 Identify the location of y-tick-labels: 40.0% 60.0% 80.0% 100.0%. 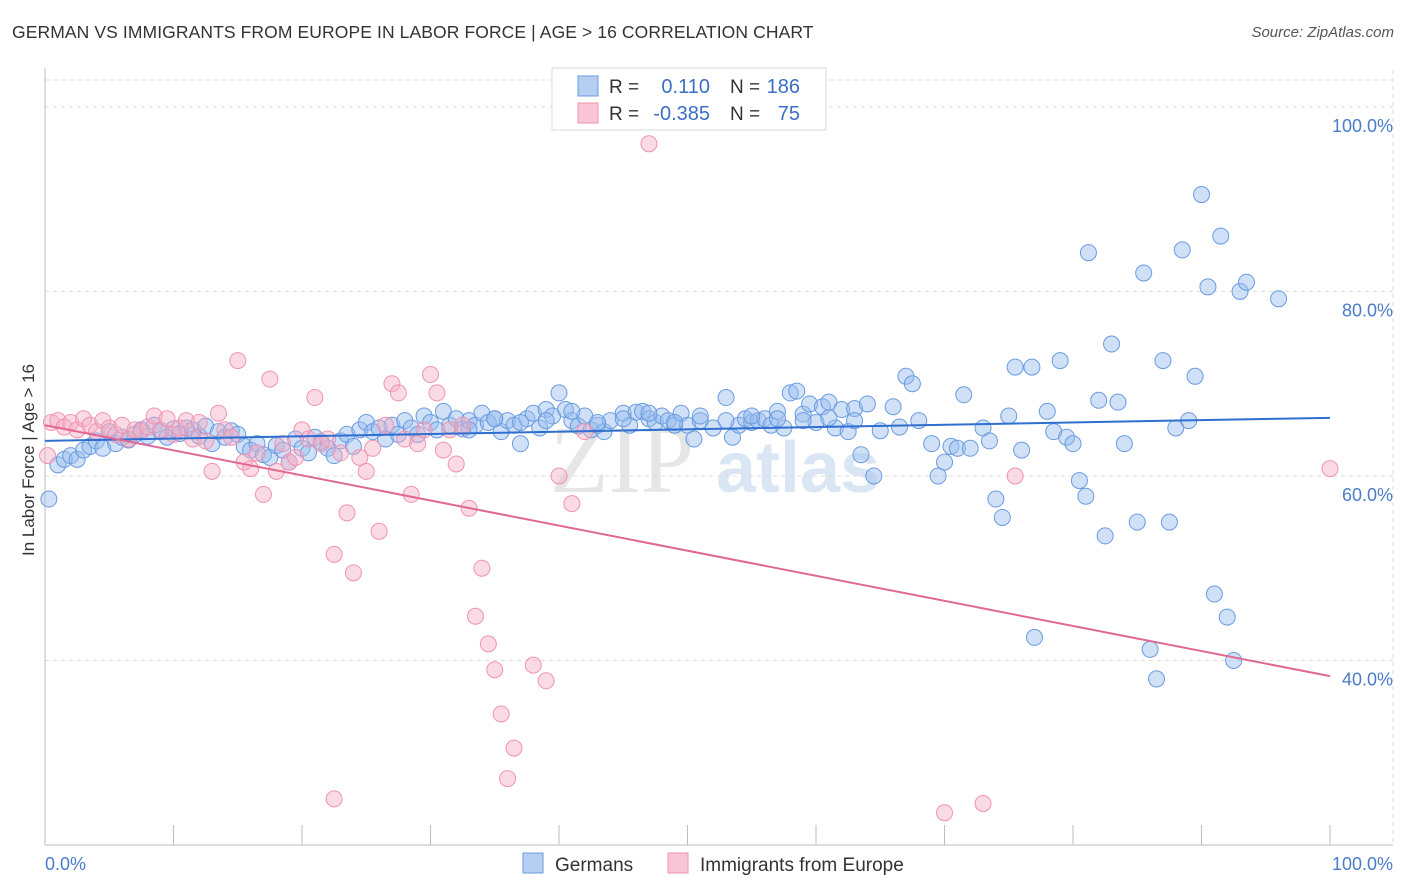
(1362, 403).